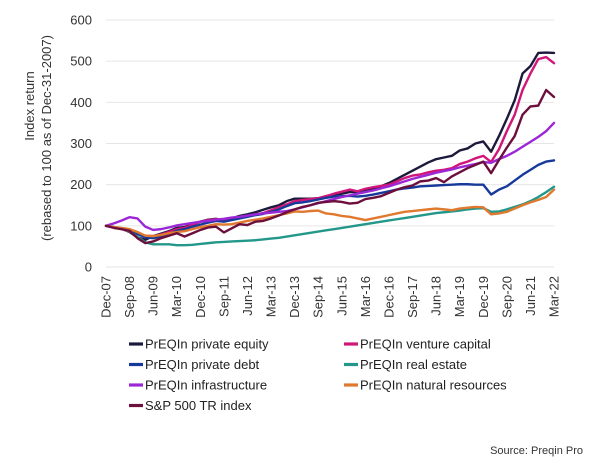  I want to click on x-tick-label-Jun-18: Jun-18, so click(436, 296).